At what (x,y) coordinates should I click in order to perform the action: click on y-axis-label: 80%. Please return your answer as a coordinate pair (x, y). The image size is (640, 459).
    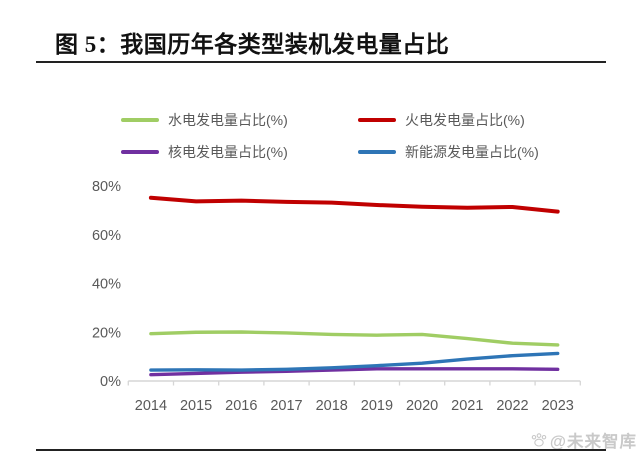
    Looking at the image, I should click on (106, 187).